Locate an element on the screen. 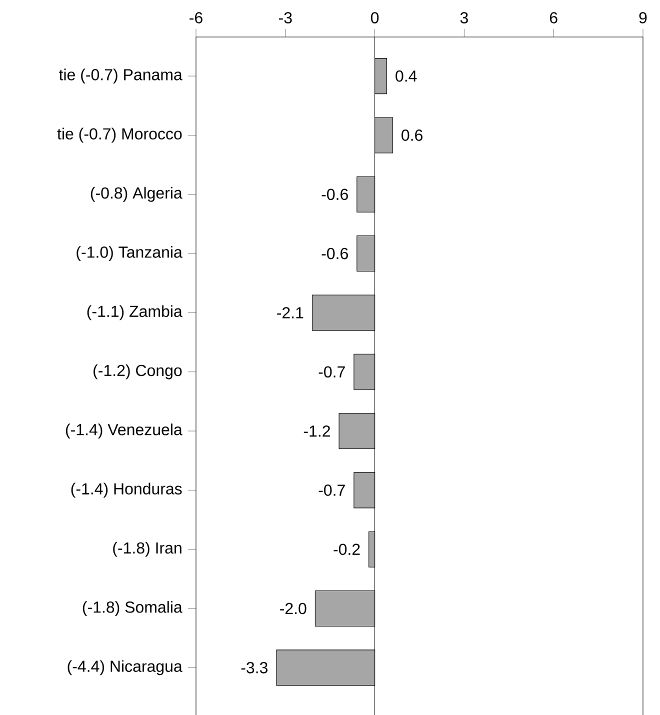  data-label: -1.2 is located at coordinates (317, 431).